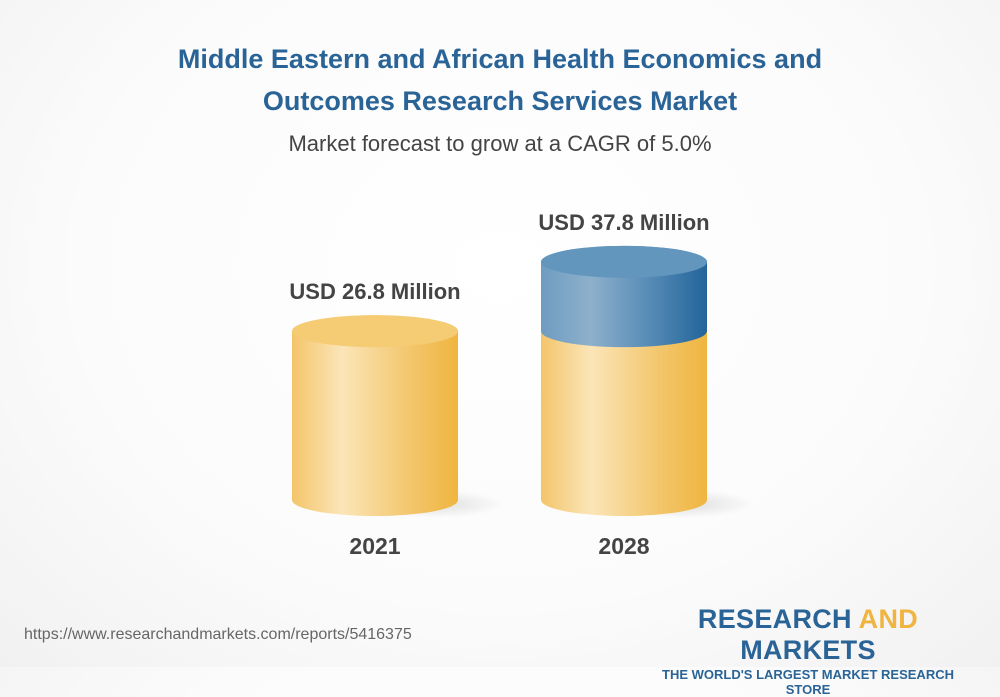 This screenshot has width=1000, height=697. I want to click on data-label: USD 26.8 Million, so click(374, 291).